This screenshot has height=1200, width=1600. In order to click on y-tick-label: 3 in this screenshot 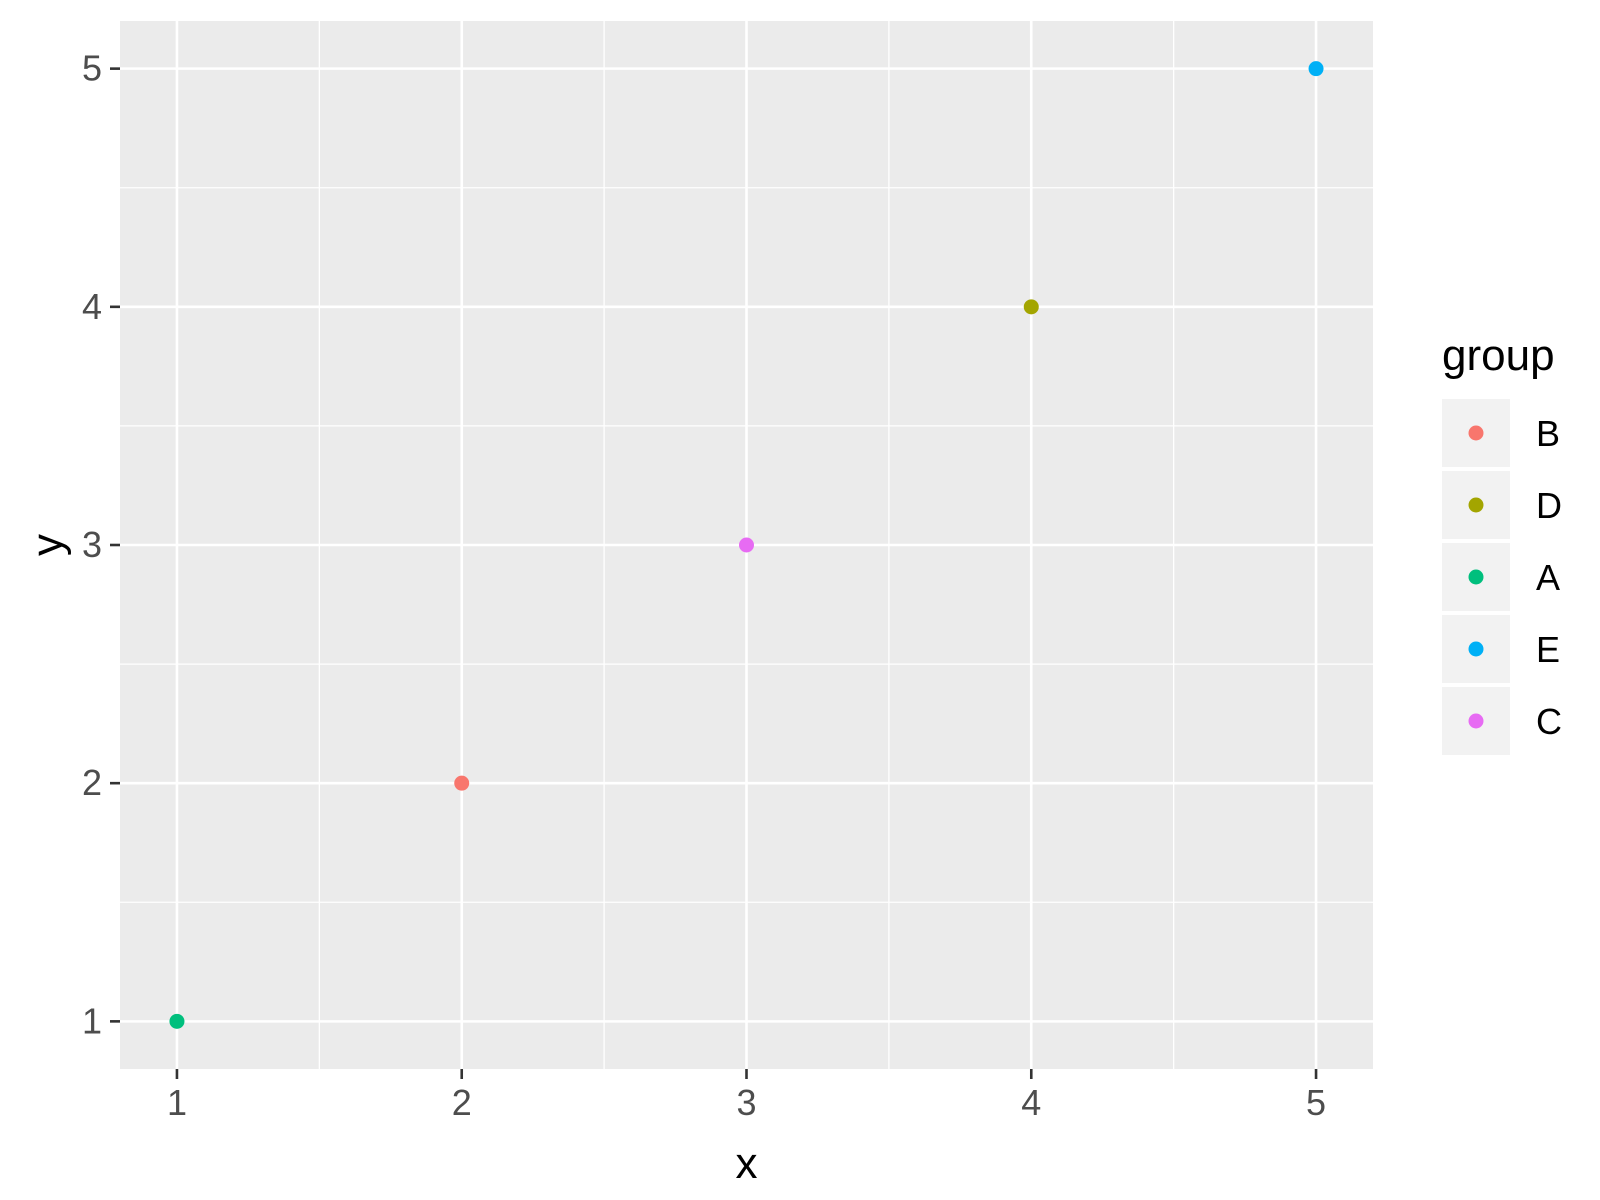, I will do `click(92, 544)`.